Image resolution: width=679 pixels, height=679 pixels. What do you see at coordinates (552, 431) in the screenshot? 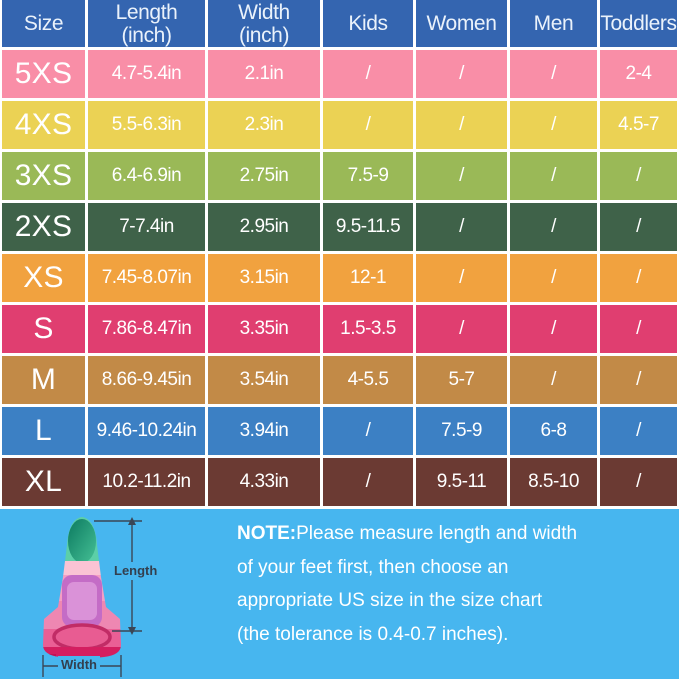
I see `cell-men: 6-8` at bounding box center [552, 431].